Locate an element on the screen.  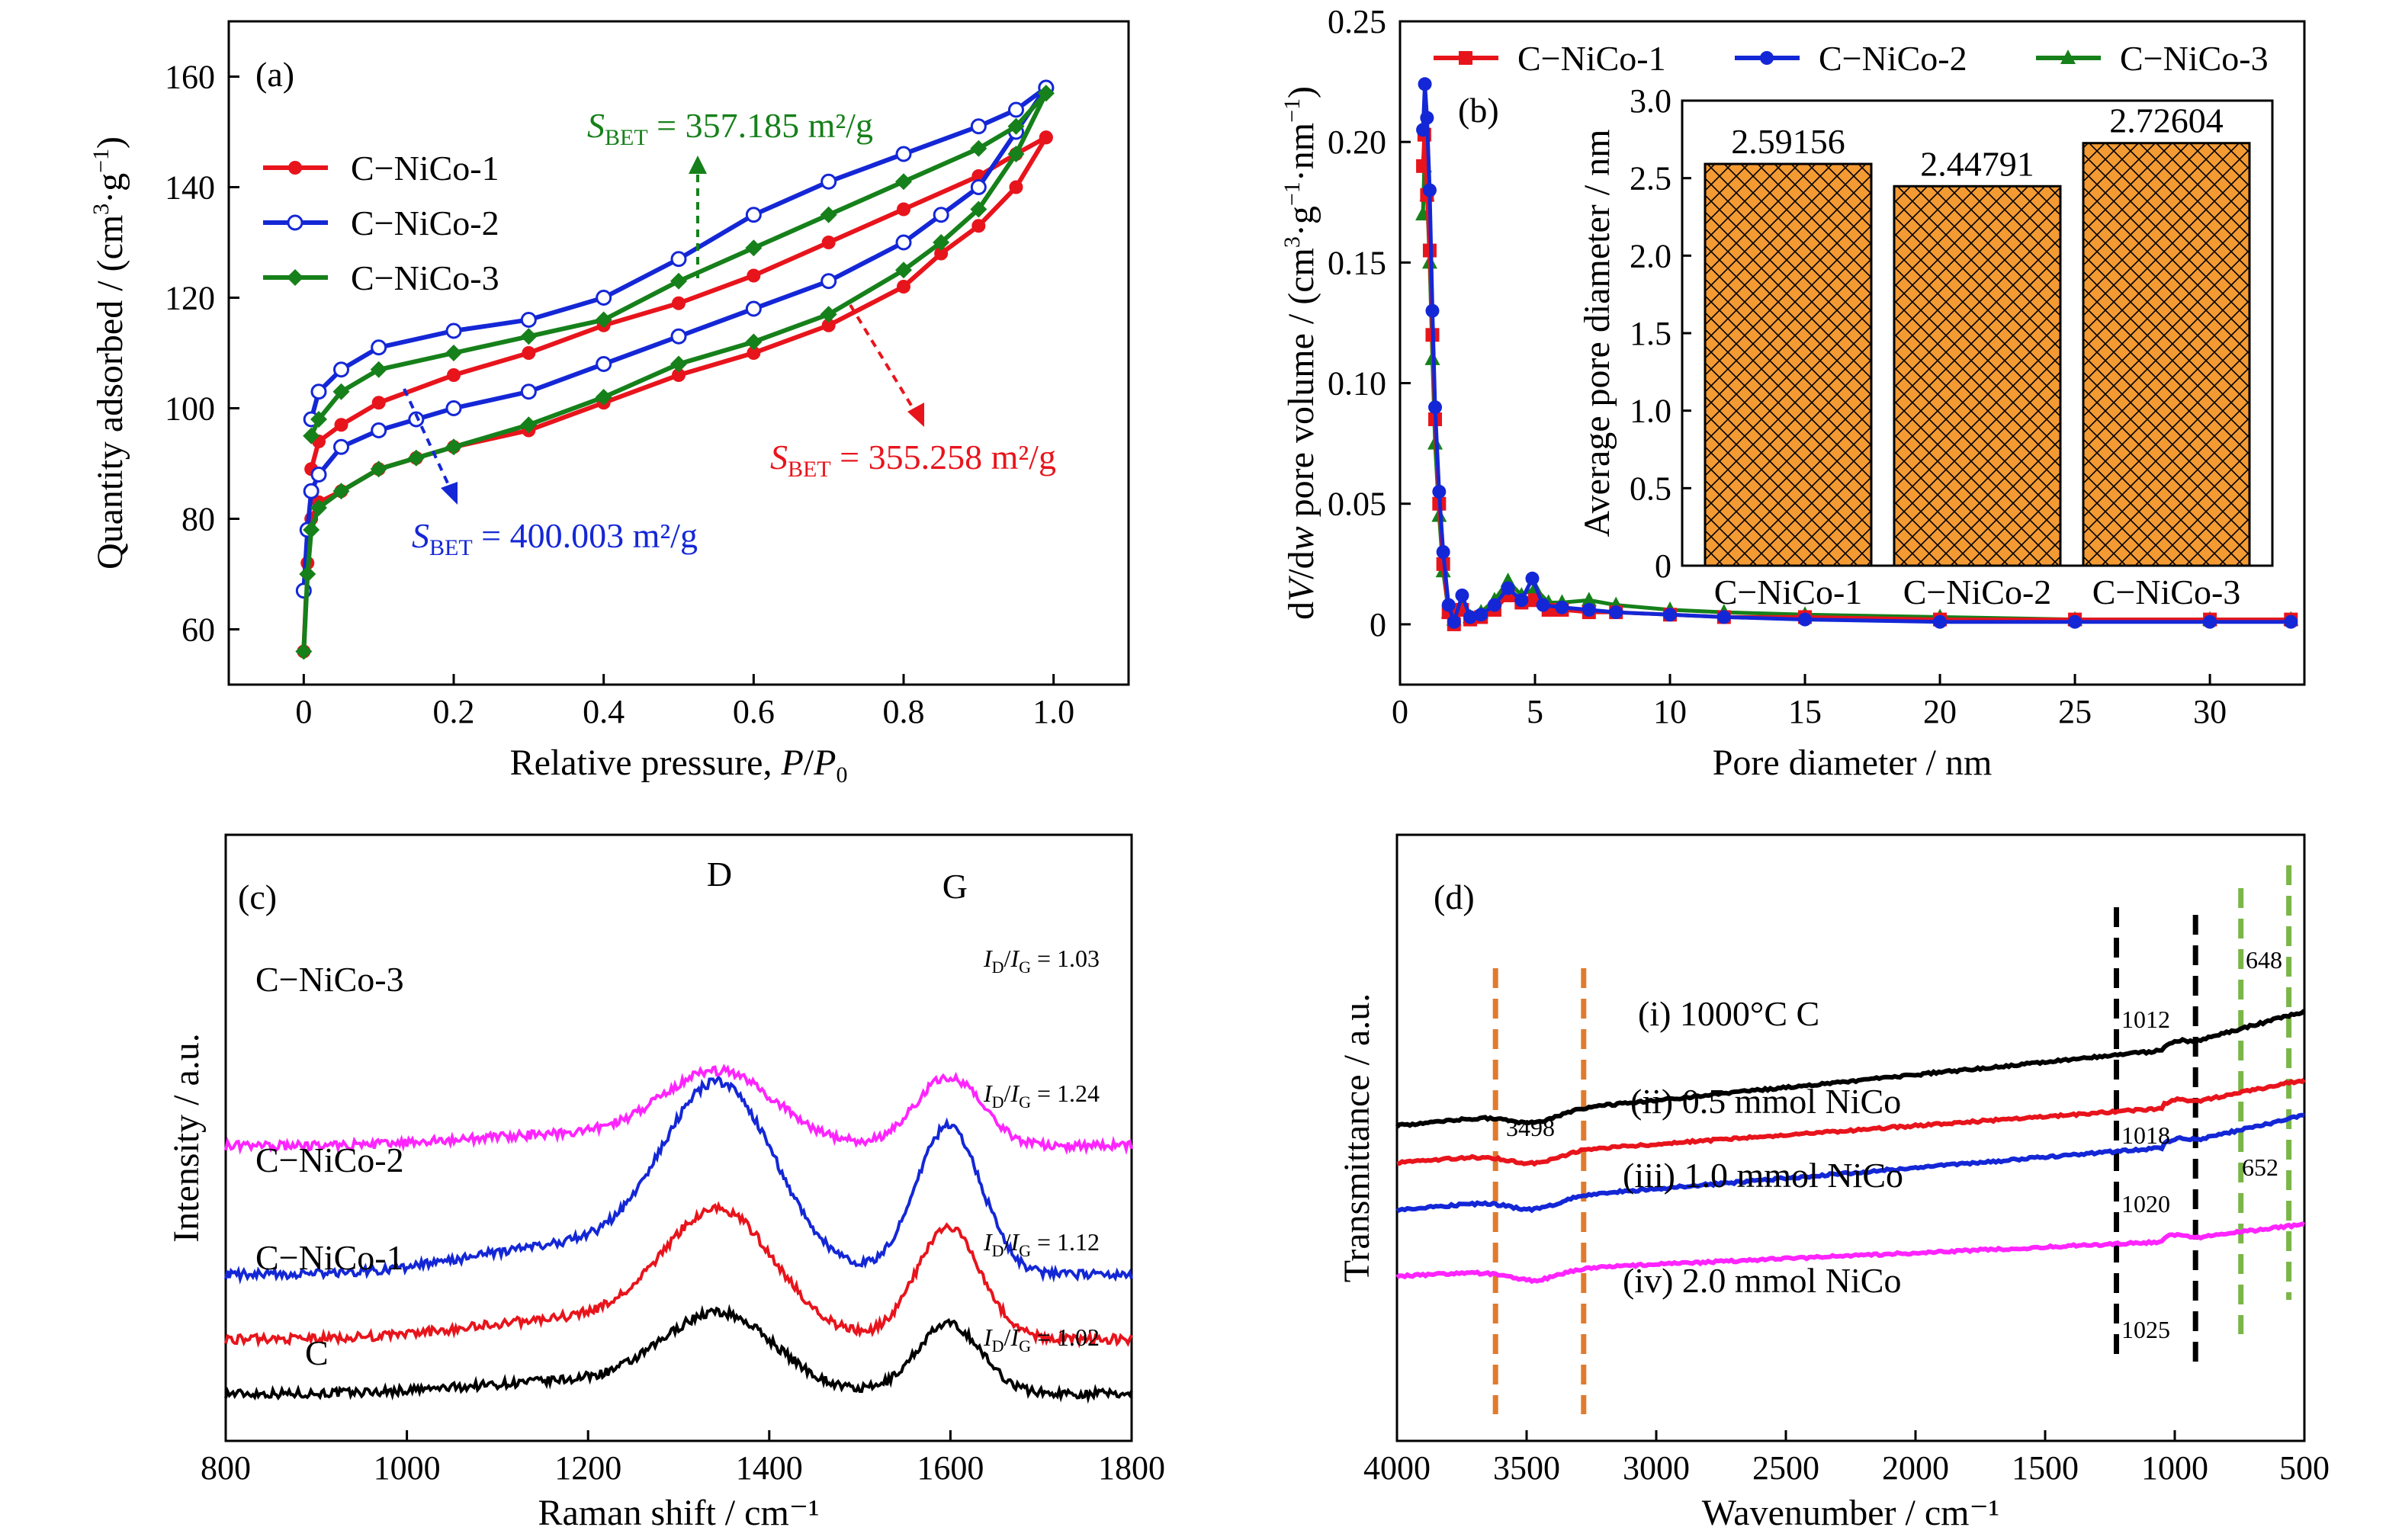
x-tick-label: 3000 is located at coordinates (1656, 1468).